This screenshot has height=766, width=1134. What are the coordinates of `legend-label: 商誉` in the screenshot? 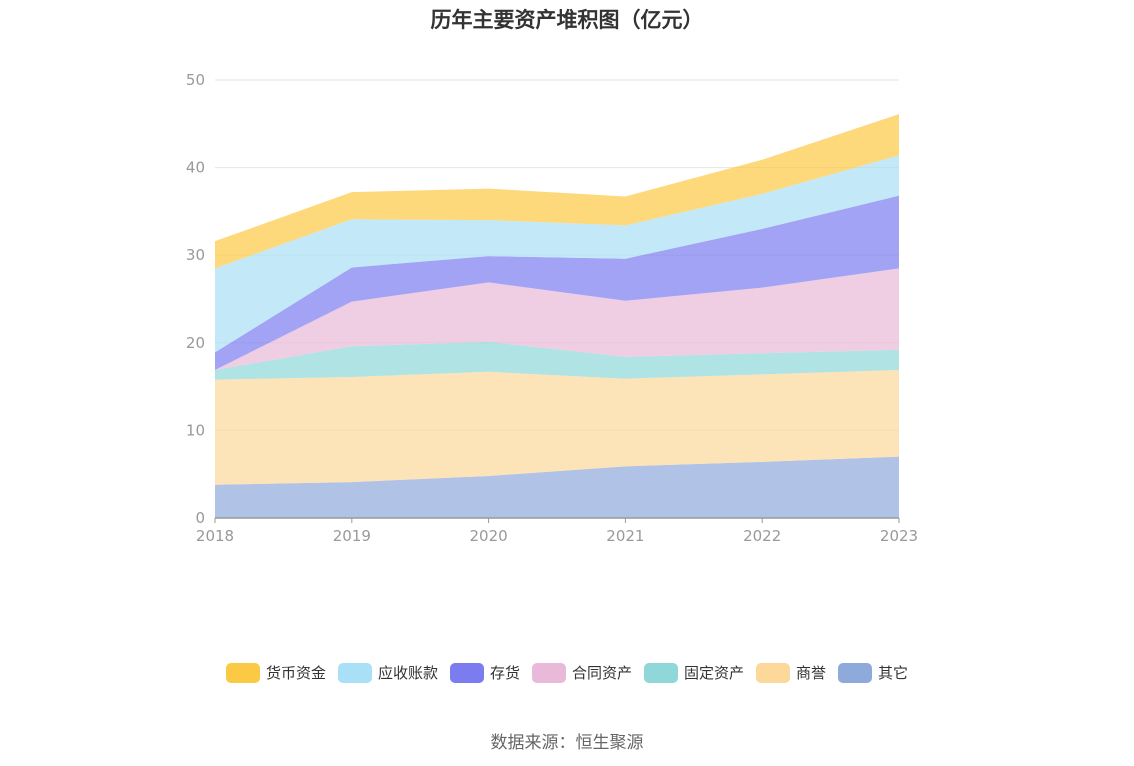 It's located at (811, 673).